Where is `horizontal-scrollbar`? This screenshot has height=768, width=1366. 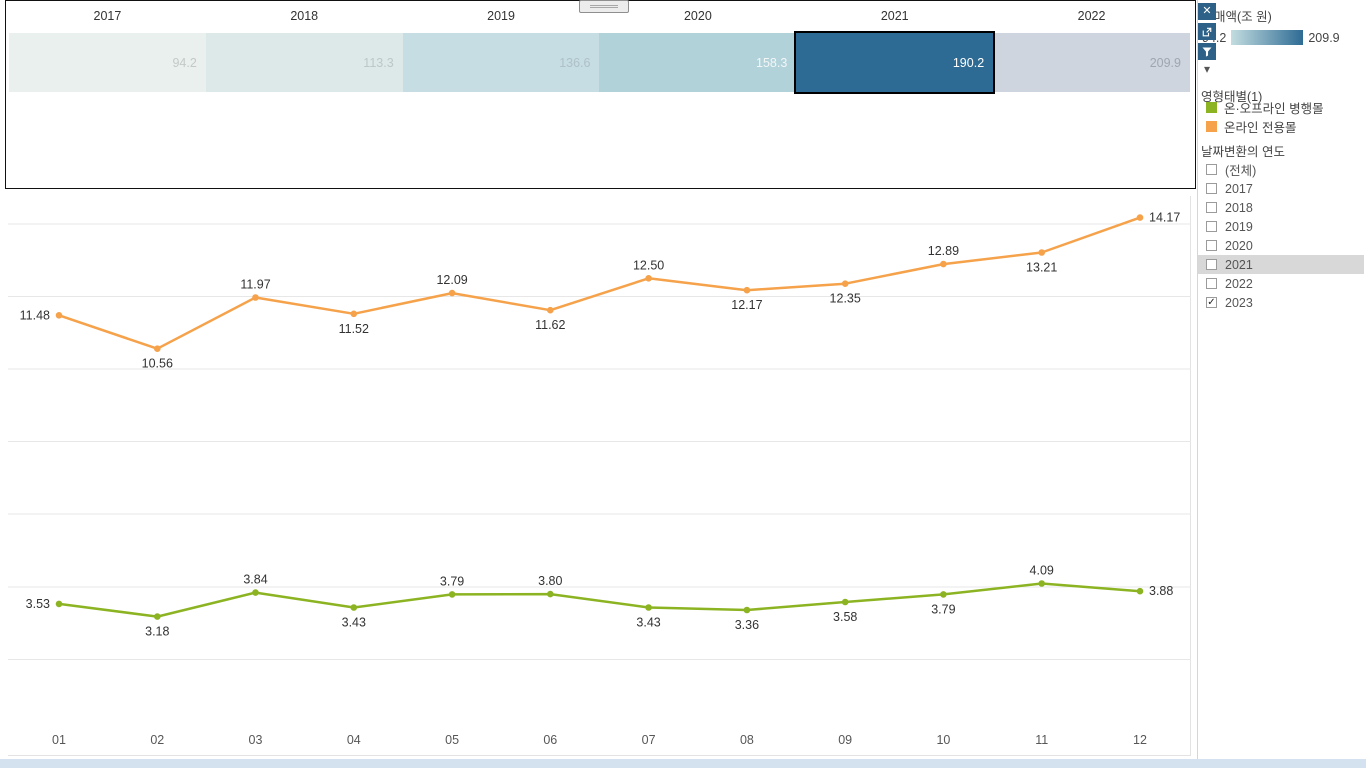 horizontal-scrollbar is located at coordinates (683, 763).